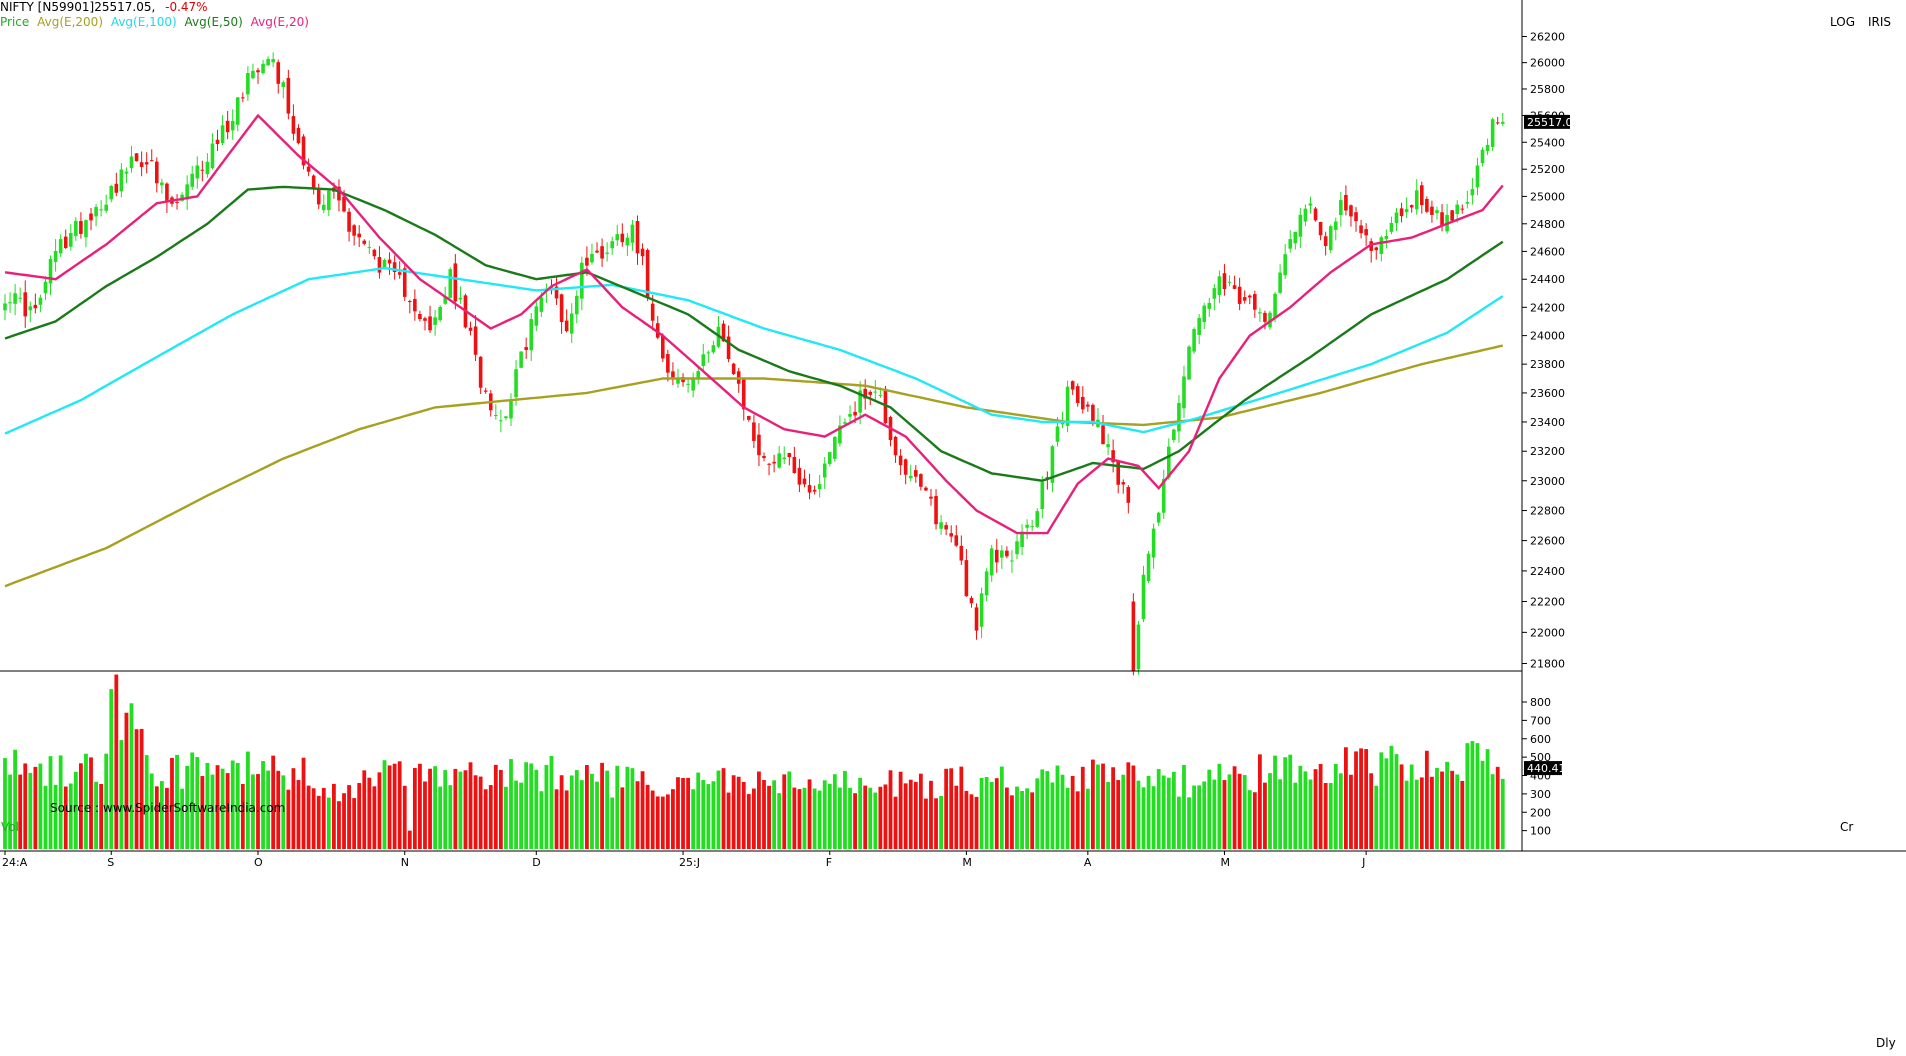 The image size is (1906, 1056). What do you see at coordinates (213, 22) in the screenshot?
I see `legend-ema50: Avg(E,50)` at bounding box center [213, 22].